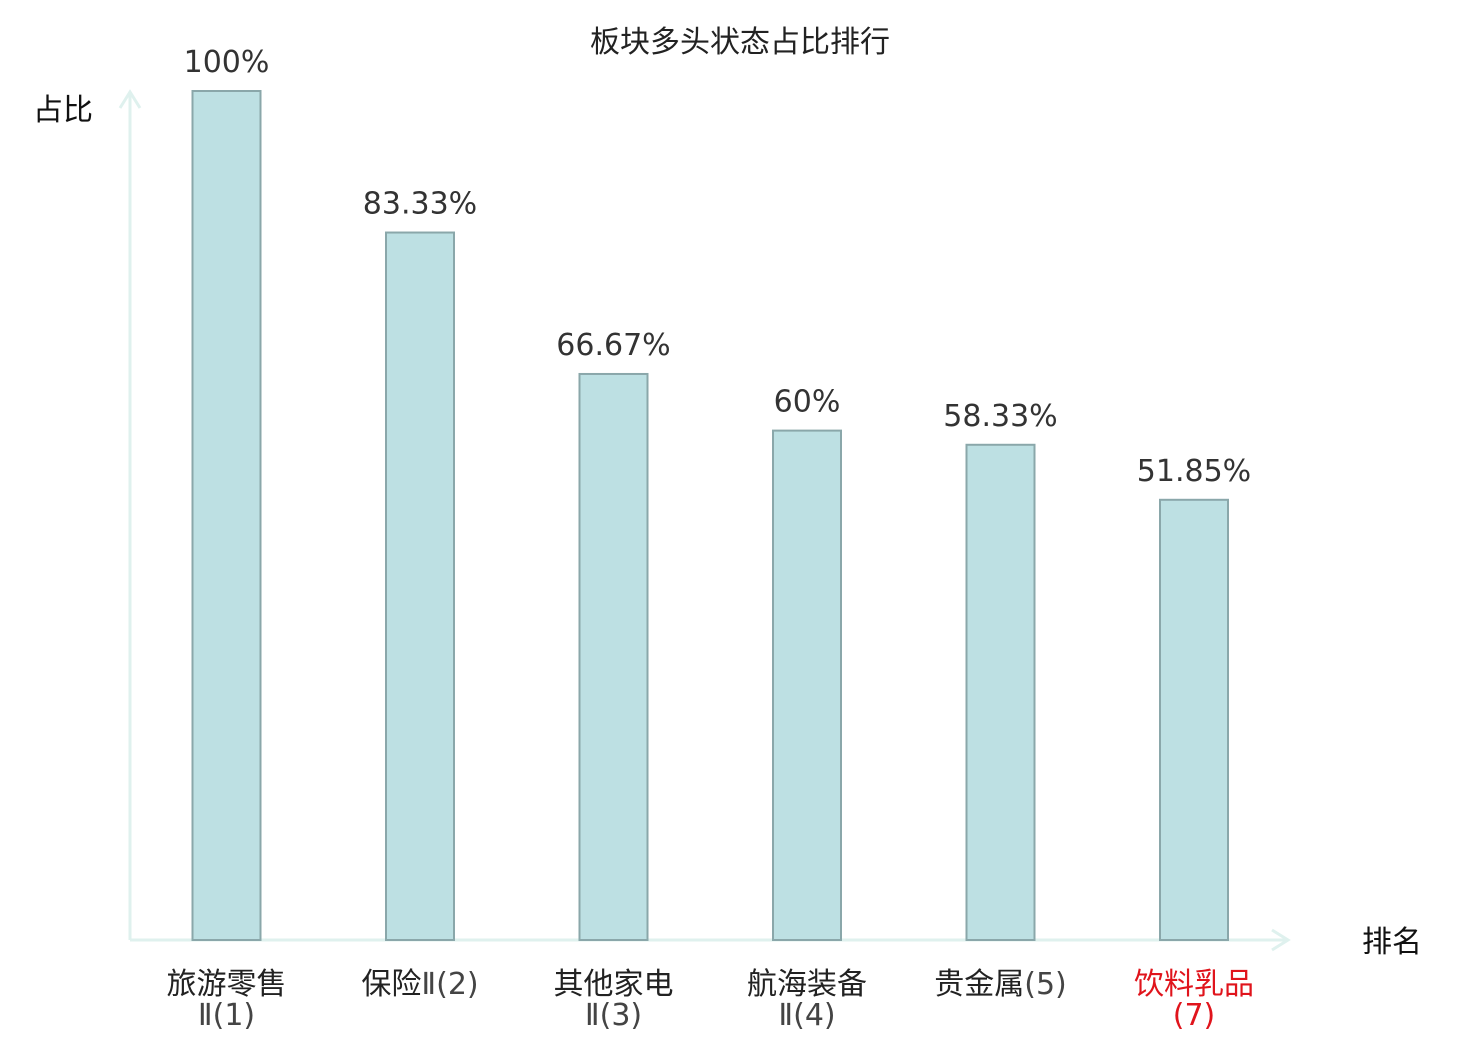 The width and height of the screenshot is (1480, 1040). What do you see at coordinates (613, 1015) in the screenshot?
I see `category-rank: Ⅱ(3)` at bounding box center [613, 1015].